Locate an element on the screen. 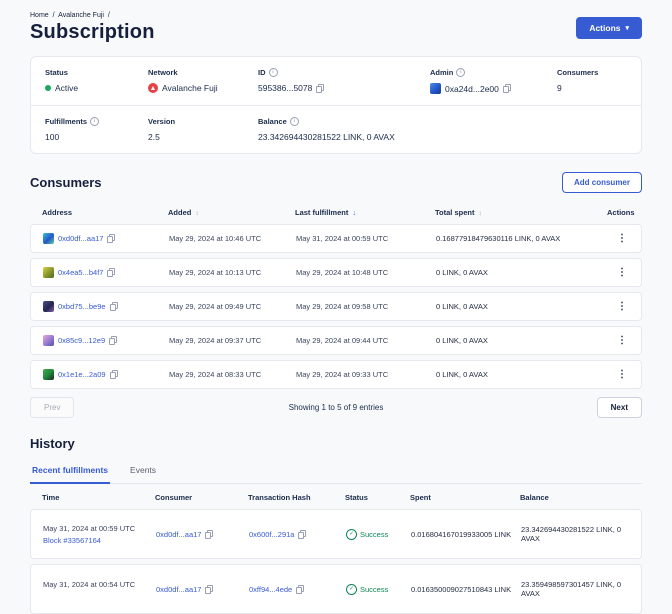  version-label: Version is located at coordinates (162, 121).